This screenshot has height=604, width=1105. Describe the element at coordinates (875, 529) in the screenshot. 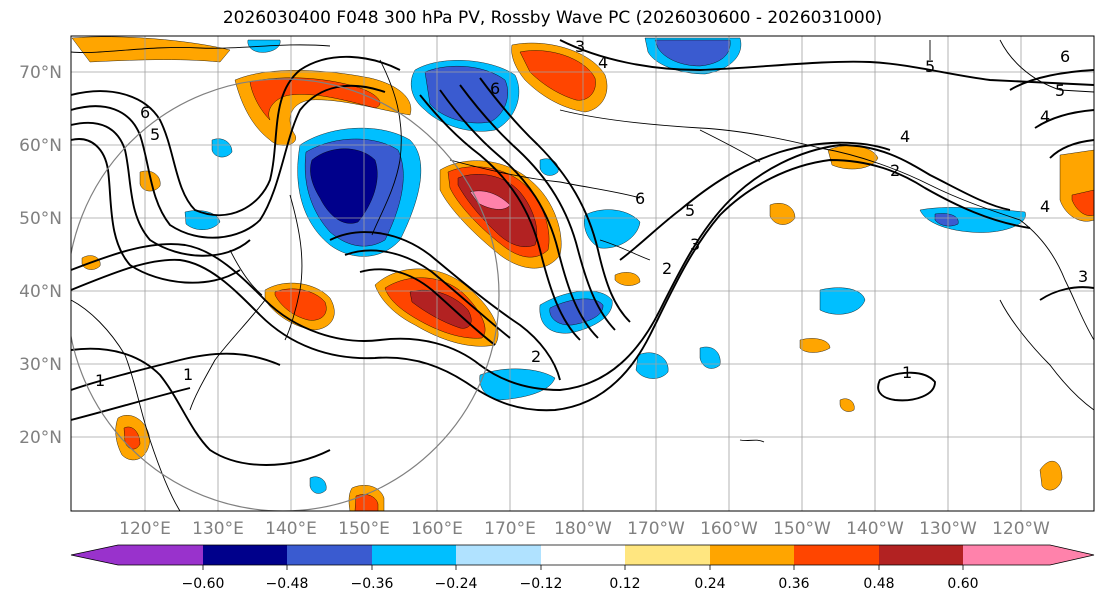

I see `longitude-label: 140°W` at that location.